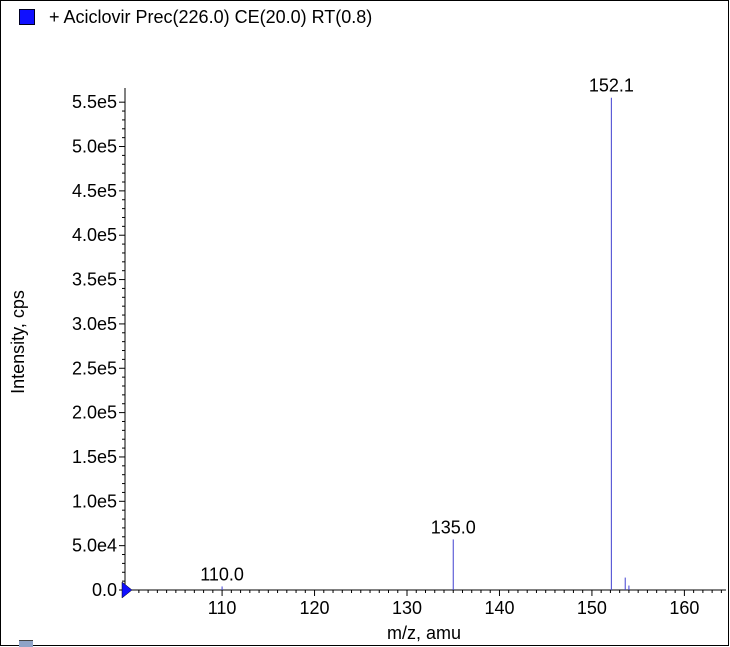 The width and height of the screenshot is (730, 647). I want to click on peak-label: 152.1, so click(611, 86).